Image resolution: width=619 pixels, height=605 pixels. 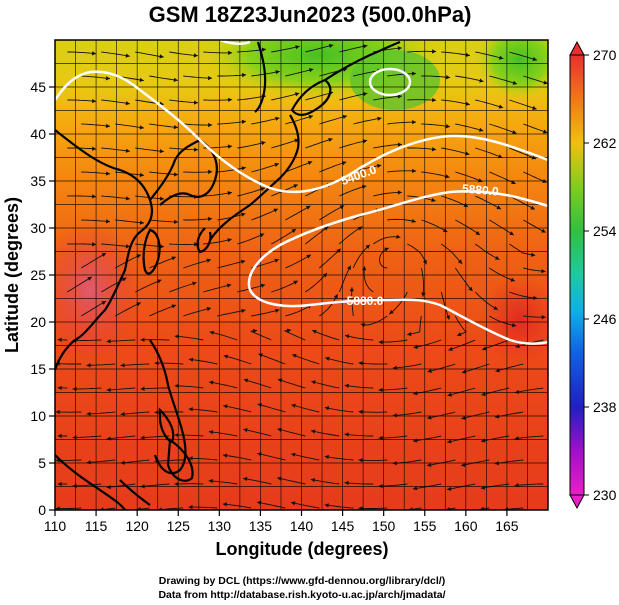 What do you see at coordinates (179, 526) in the screenshot?
I see `x-tick-label: 125` at bounding box center [179, 526].